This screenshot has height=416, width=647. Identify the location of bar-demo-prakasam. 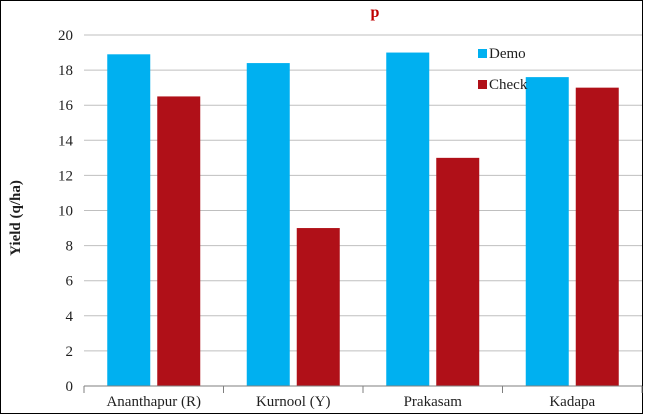
(408, 219).